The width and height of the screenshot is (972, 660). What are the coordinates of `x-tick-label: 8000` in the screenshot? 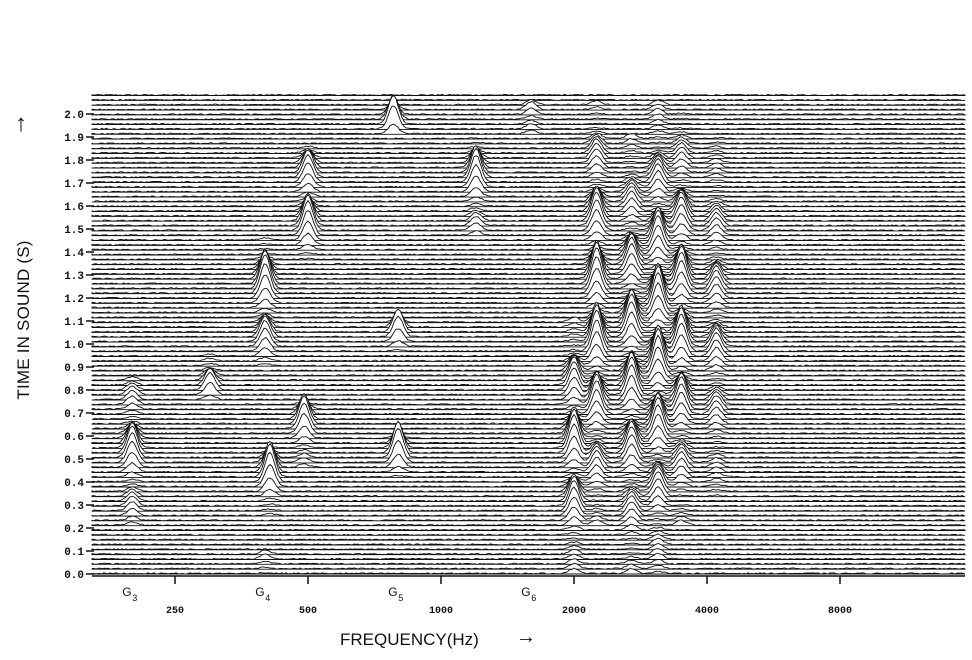 It's located at (840, 611).